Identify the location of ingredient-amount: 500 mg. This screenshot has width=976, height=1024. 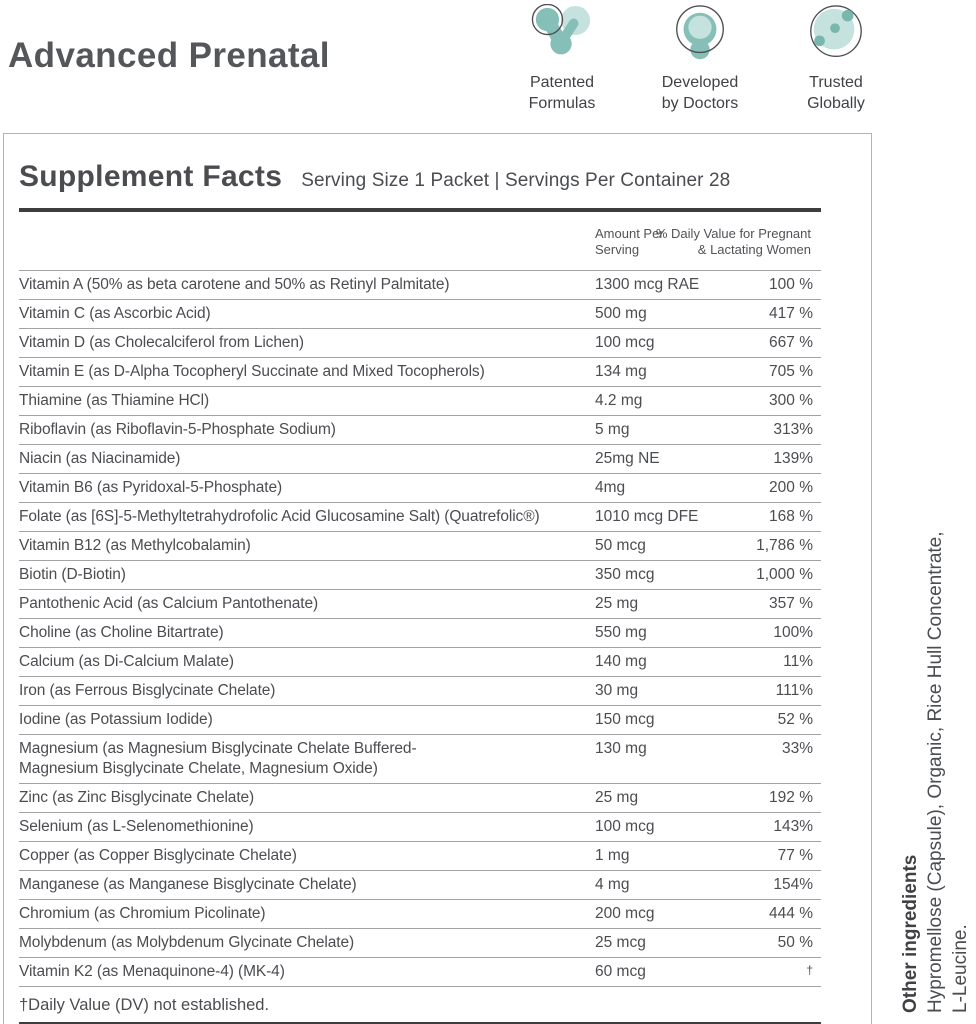
(621, 313).